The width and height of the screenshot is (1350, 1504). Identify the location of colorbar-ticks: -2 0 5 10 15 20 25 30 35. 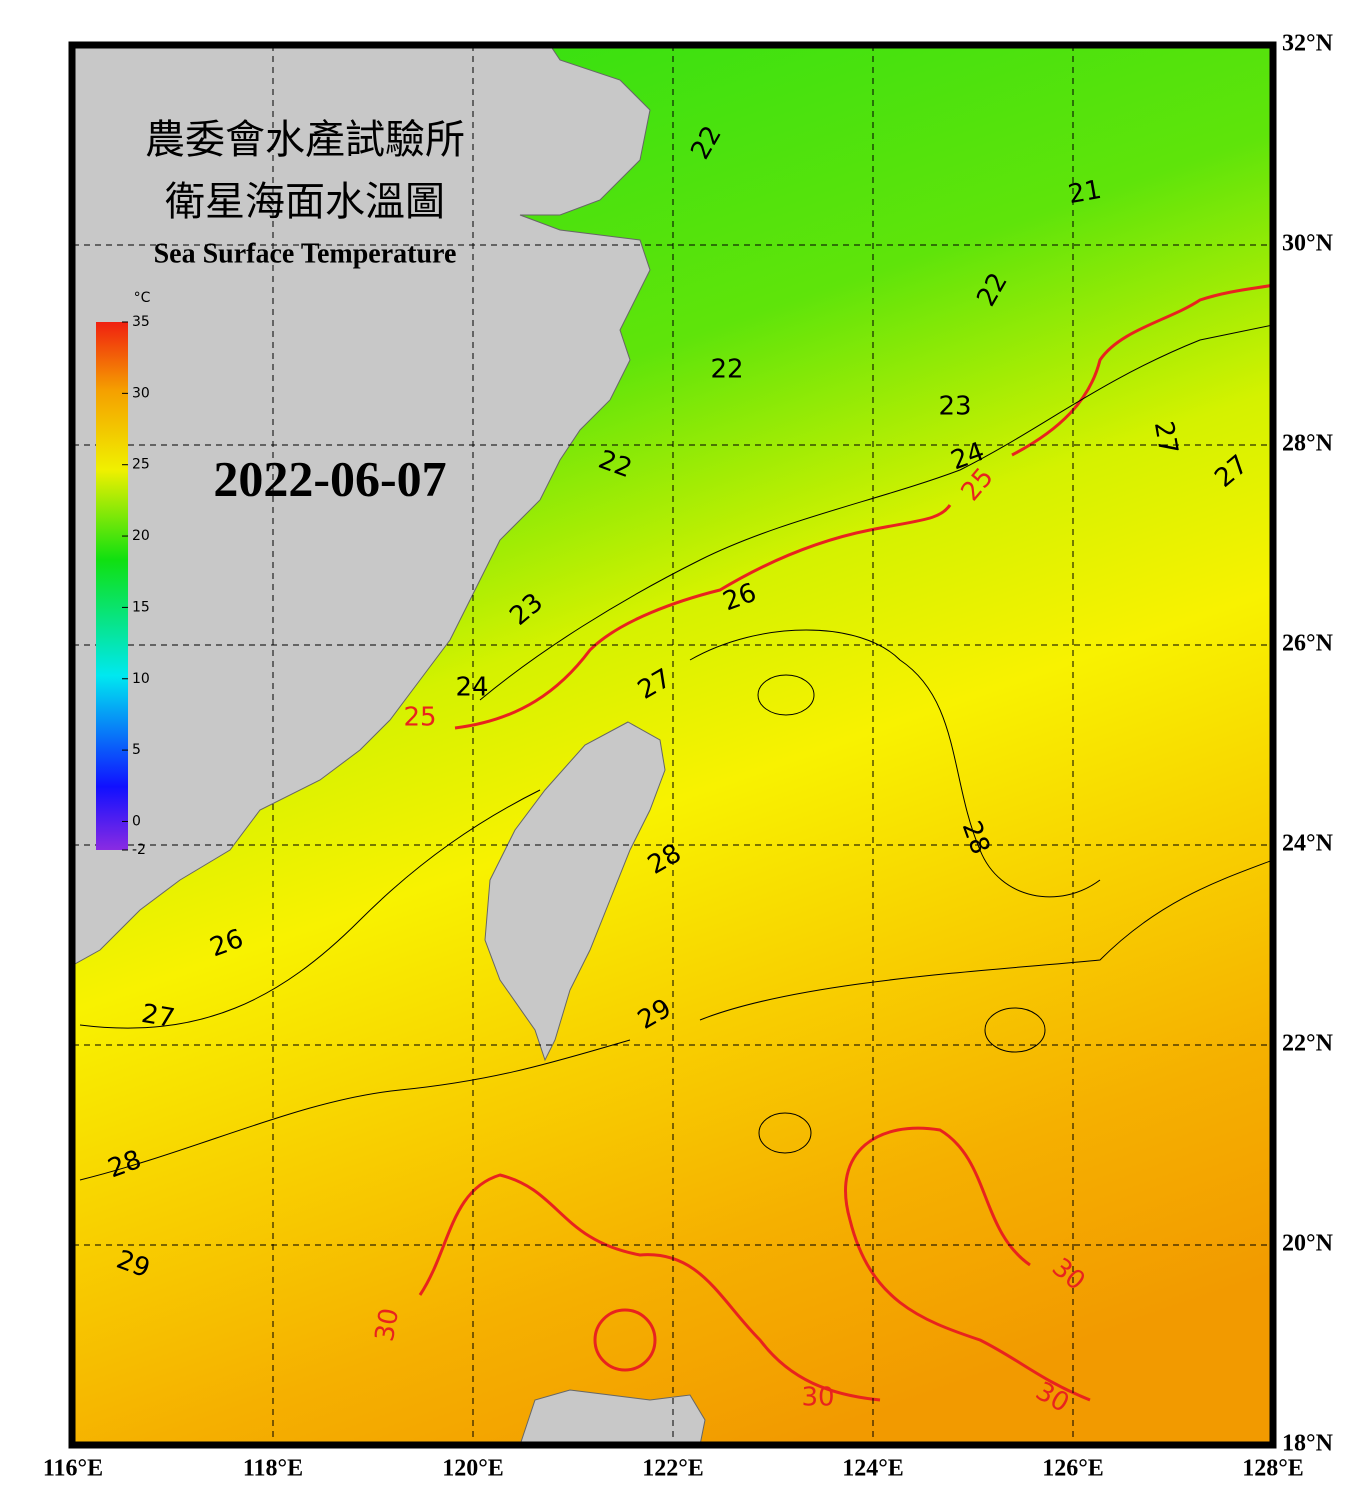
(136, 586).